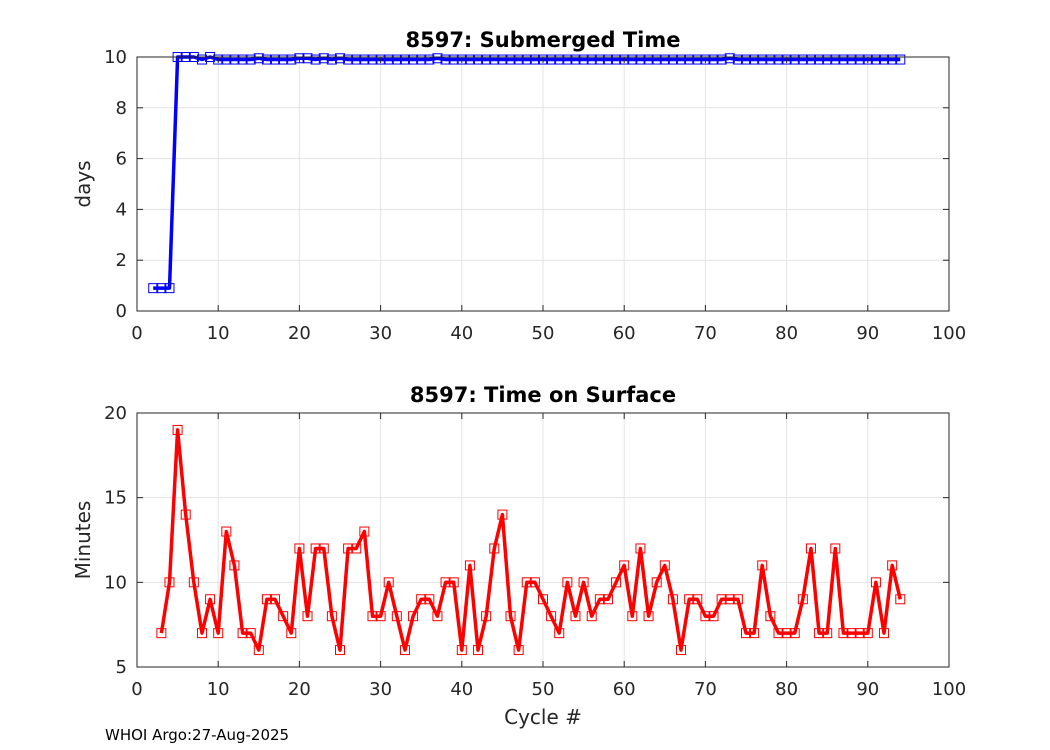  I want to click on y-axis-label: days, so click(83, 183).